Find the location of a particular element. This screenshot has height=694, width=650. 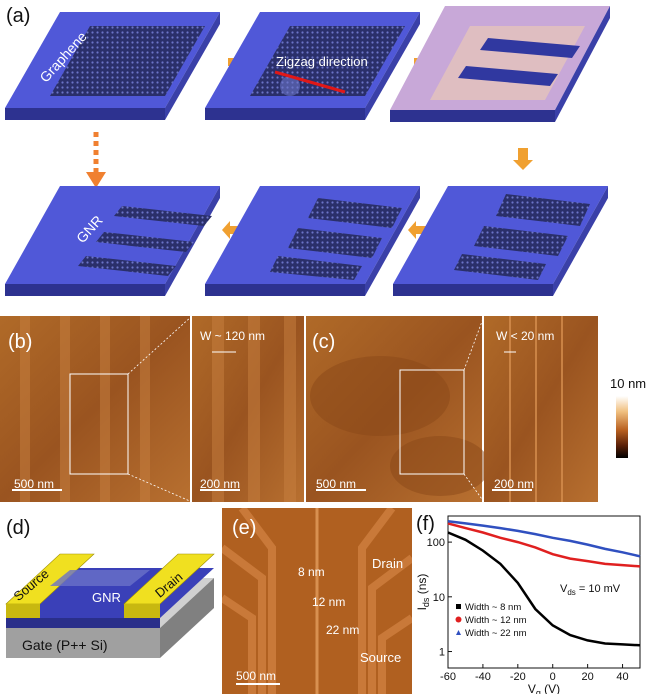

afm-c-main: (c) 500 nm is located at coordinates (398, 409).